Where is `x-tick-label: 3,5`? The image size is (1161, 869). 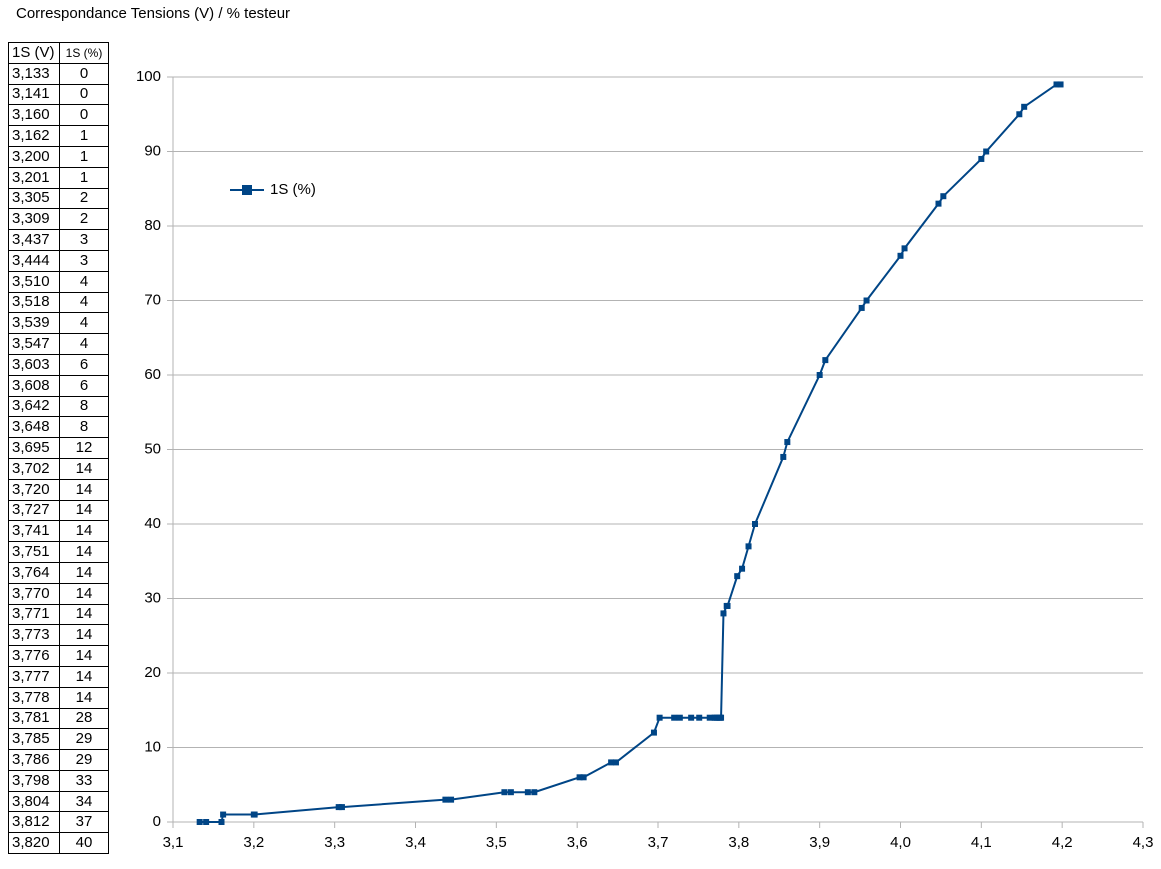 x-tick-label: 3,5 is located at coordinates (496, 842).